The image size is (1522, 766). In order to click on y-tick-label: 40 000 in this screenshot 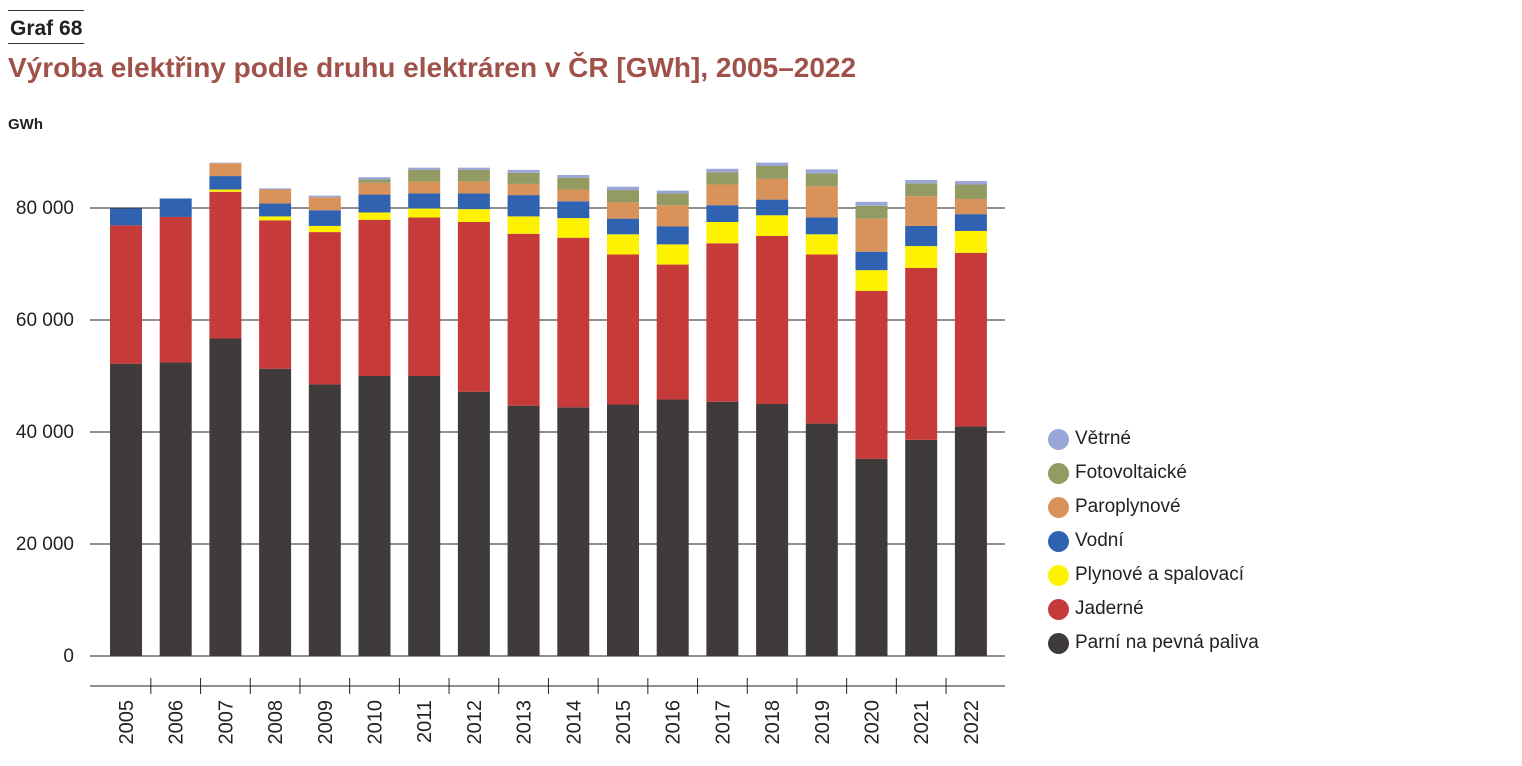, I will do `click(45, 432)`.